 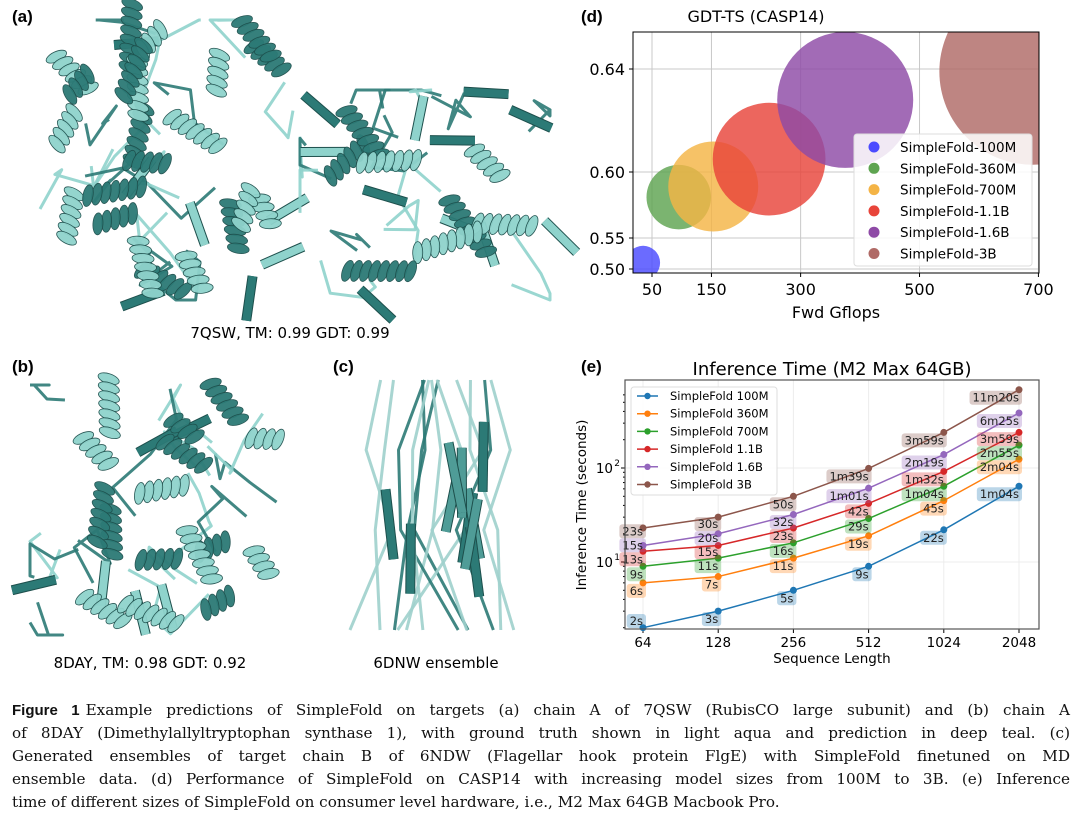 I want to click on legend-label: SimpleFold-1.6B, so click(x=955, y=233).